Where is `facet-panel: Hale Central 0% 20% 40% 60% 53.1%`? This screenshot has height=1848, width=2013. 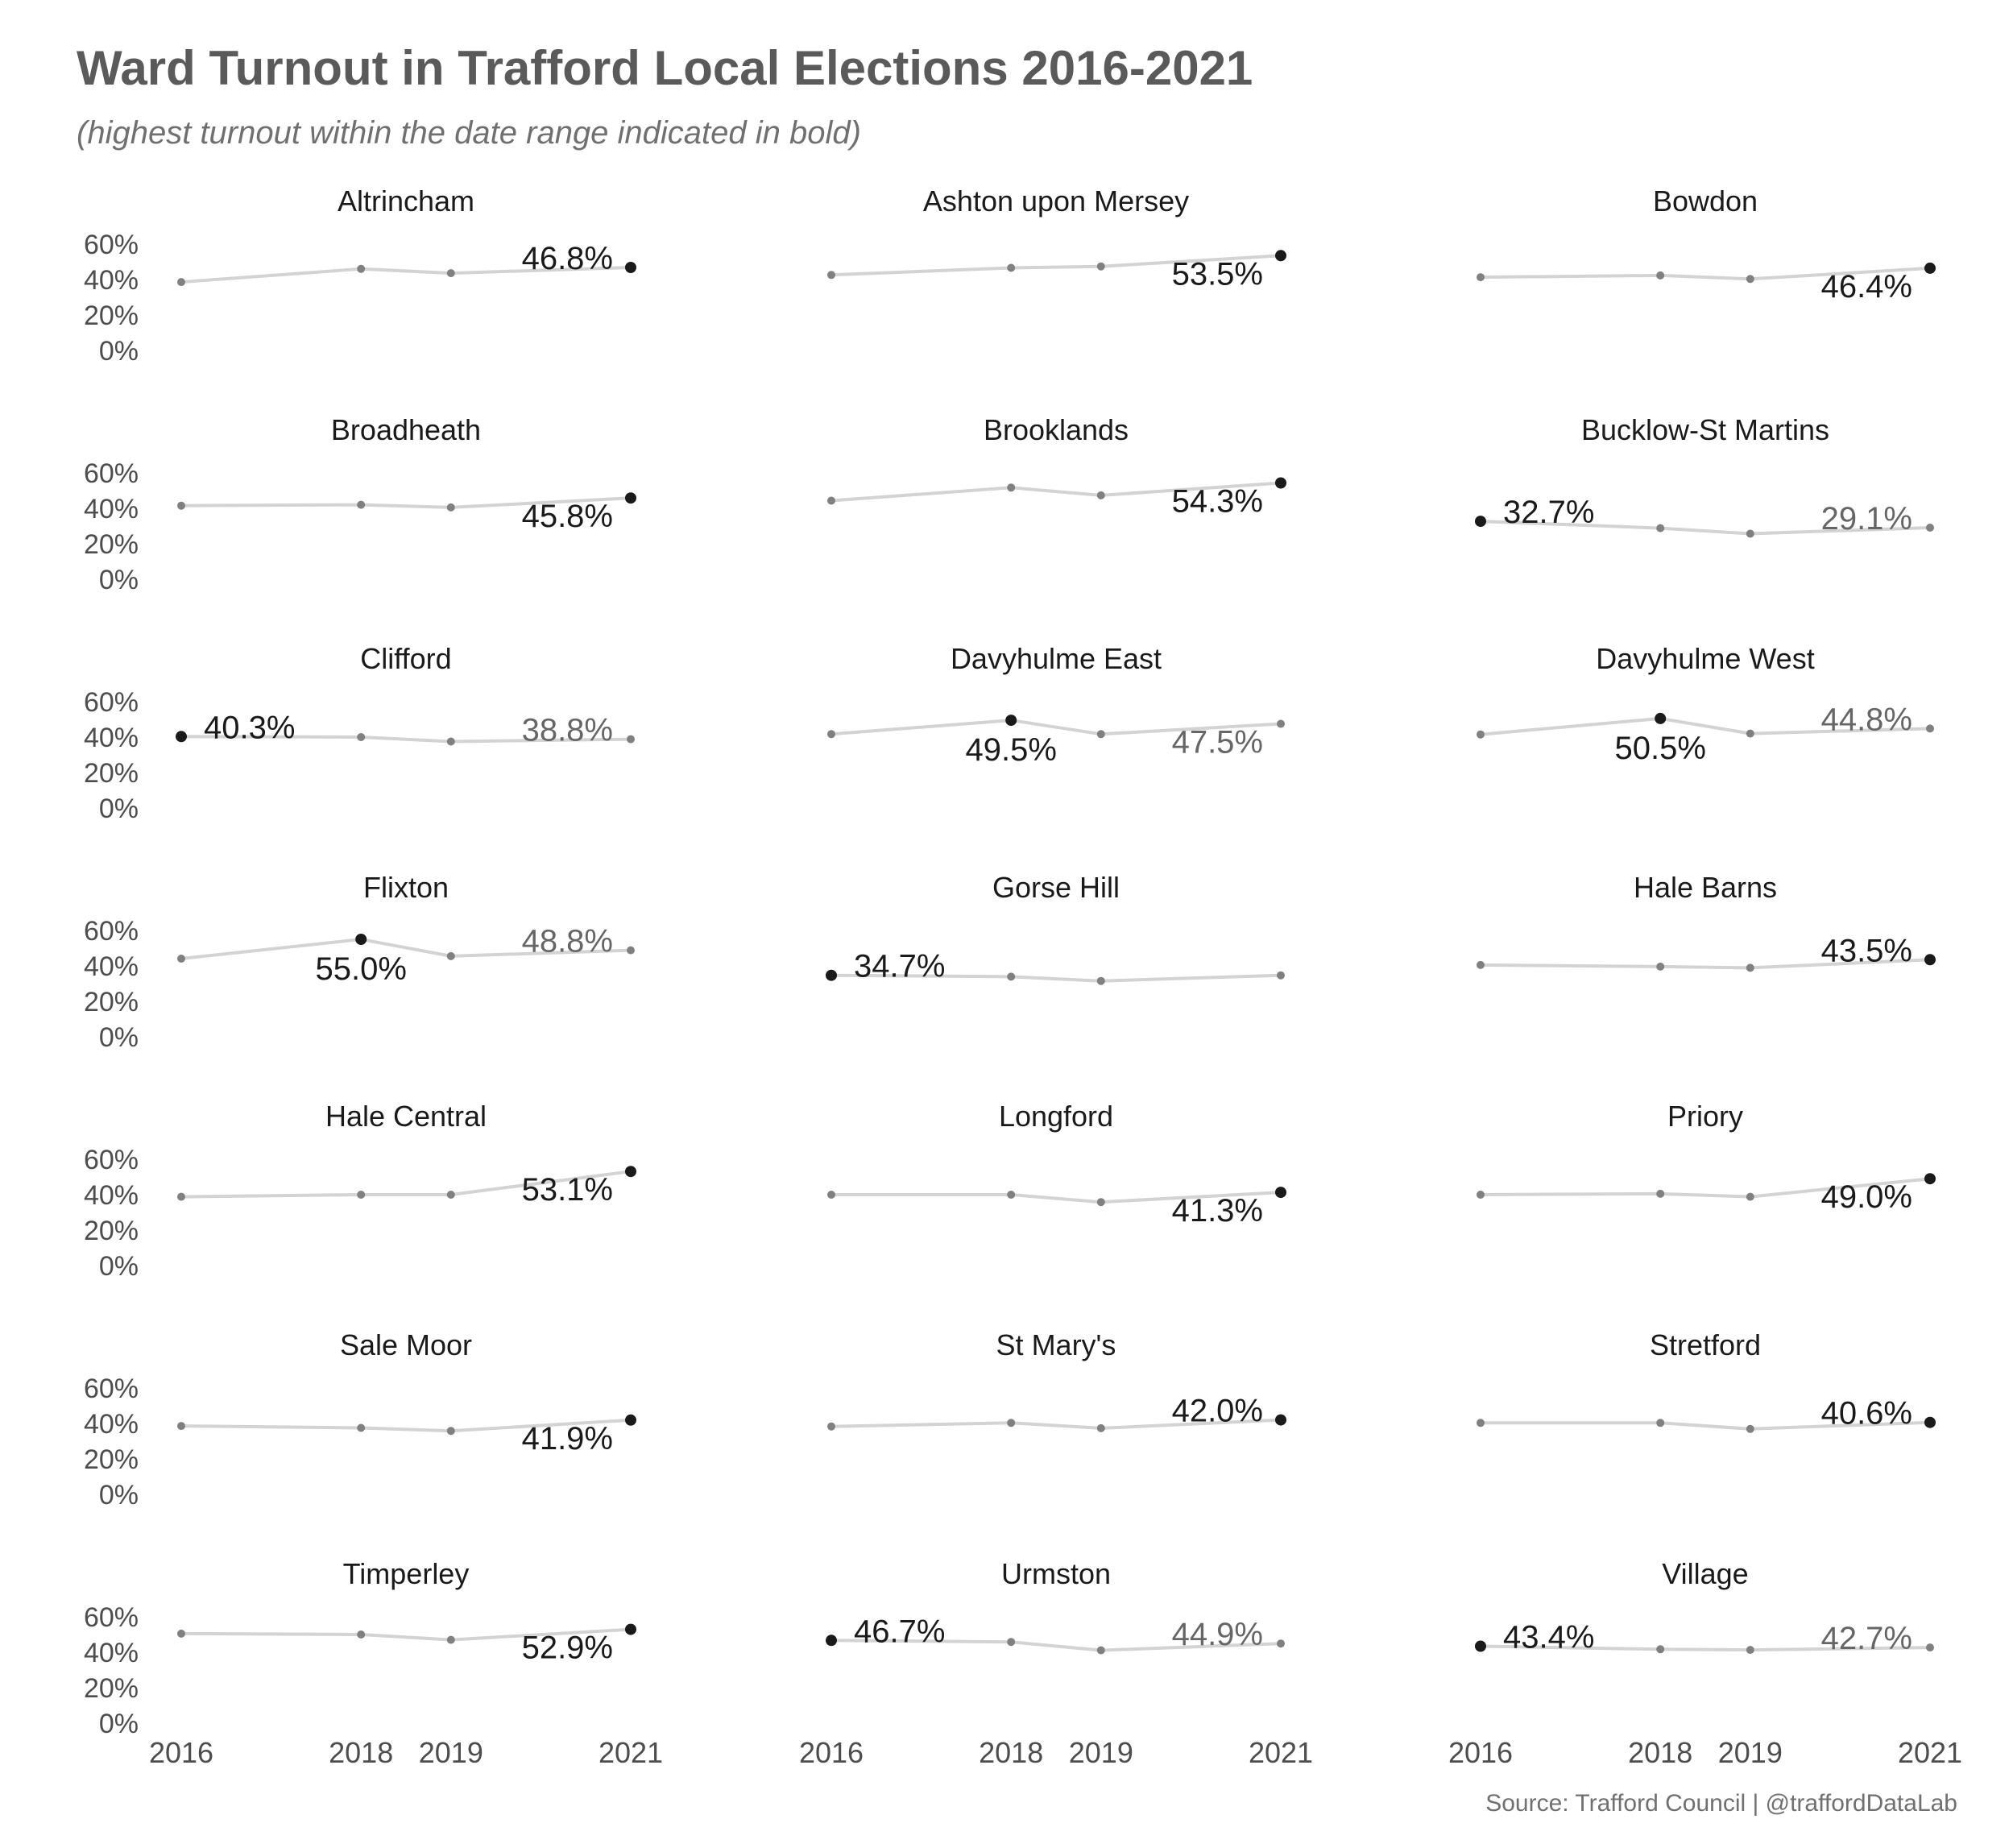 facet-panel: Hale Central 0% 20% 40% 60% 53.1% is located at coordinates (360, 1191).